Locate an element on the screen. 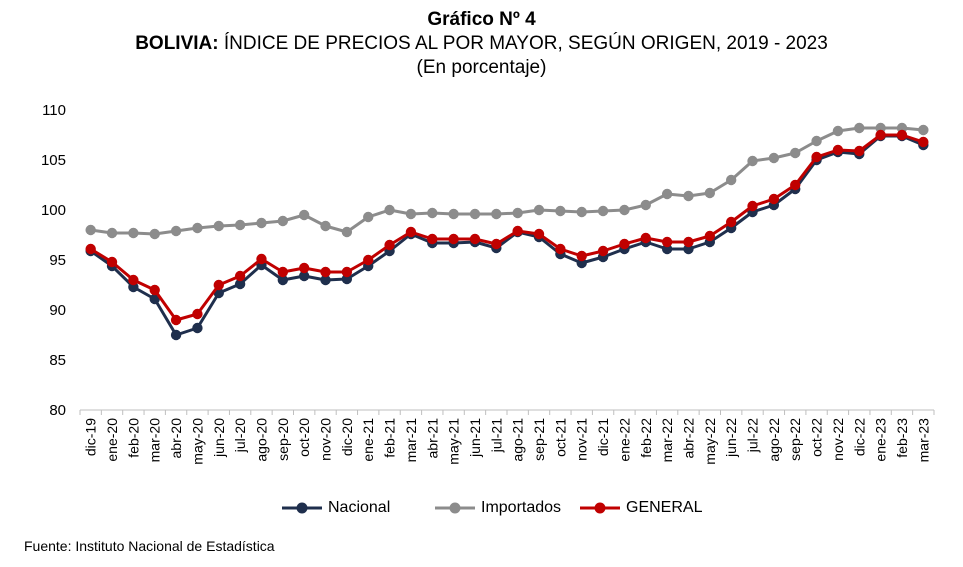 This screenshot has height=567, width=963. x-tick-label: dic-22 is located at coordinates (859, 437).